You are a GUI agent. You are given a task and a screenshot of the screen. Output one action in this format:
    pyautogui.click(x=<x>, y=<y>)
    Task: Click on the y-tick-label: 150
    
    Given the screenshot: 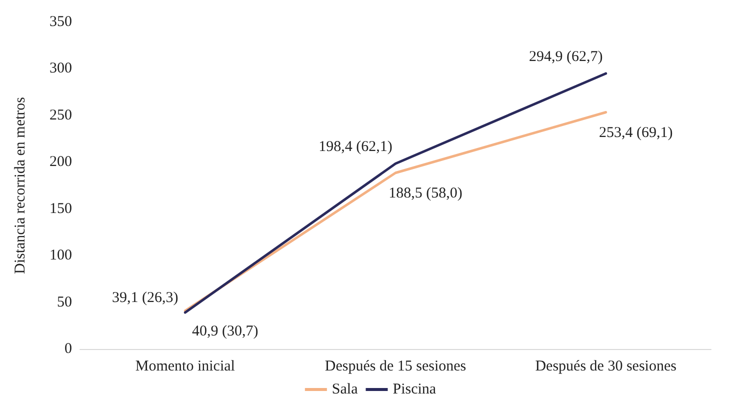 What is the action you would take?
    pyautogui.click(x=61, y=208)
    